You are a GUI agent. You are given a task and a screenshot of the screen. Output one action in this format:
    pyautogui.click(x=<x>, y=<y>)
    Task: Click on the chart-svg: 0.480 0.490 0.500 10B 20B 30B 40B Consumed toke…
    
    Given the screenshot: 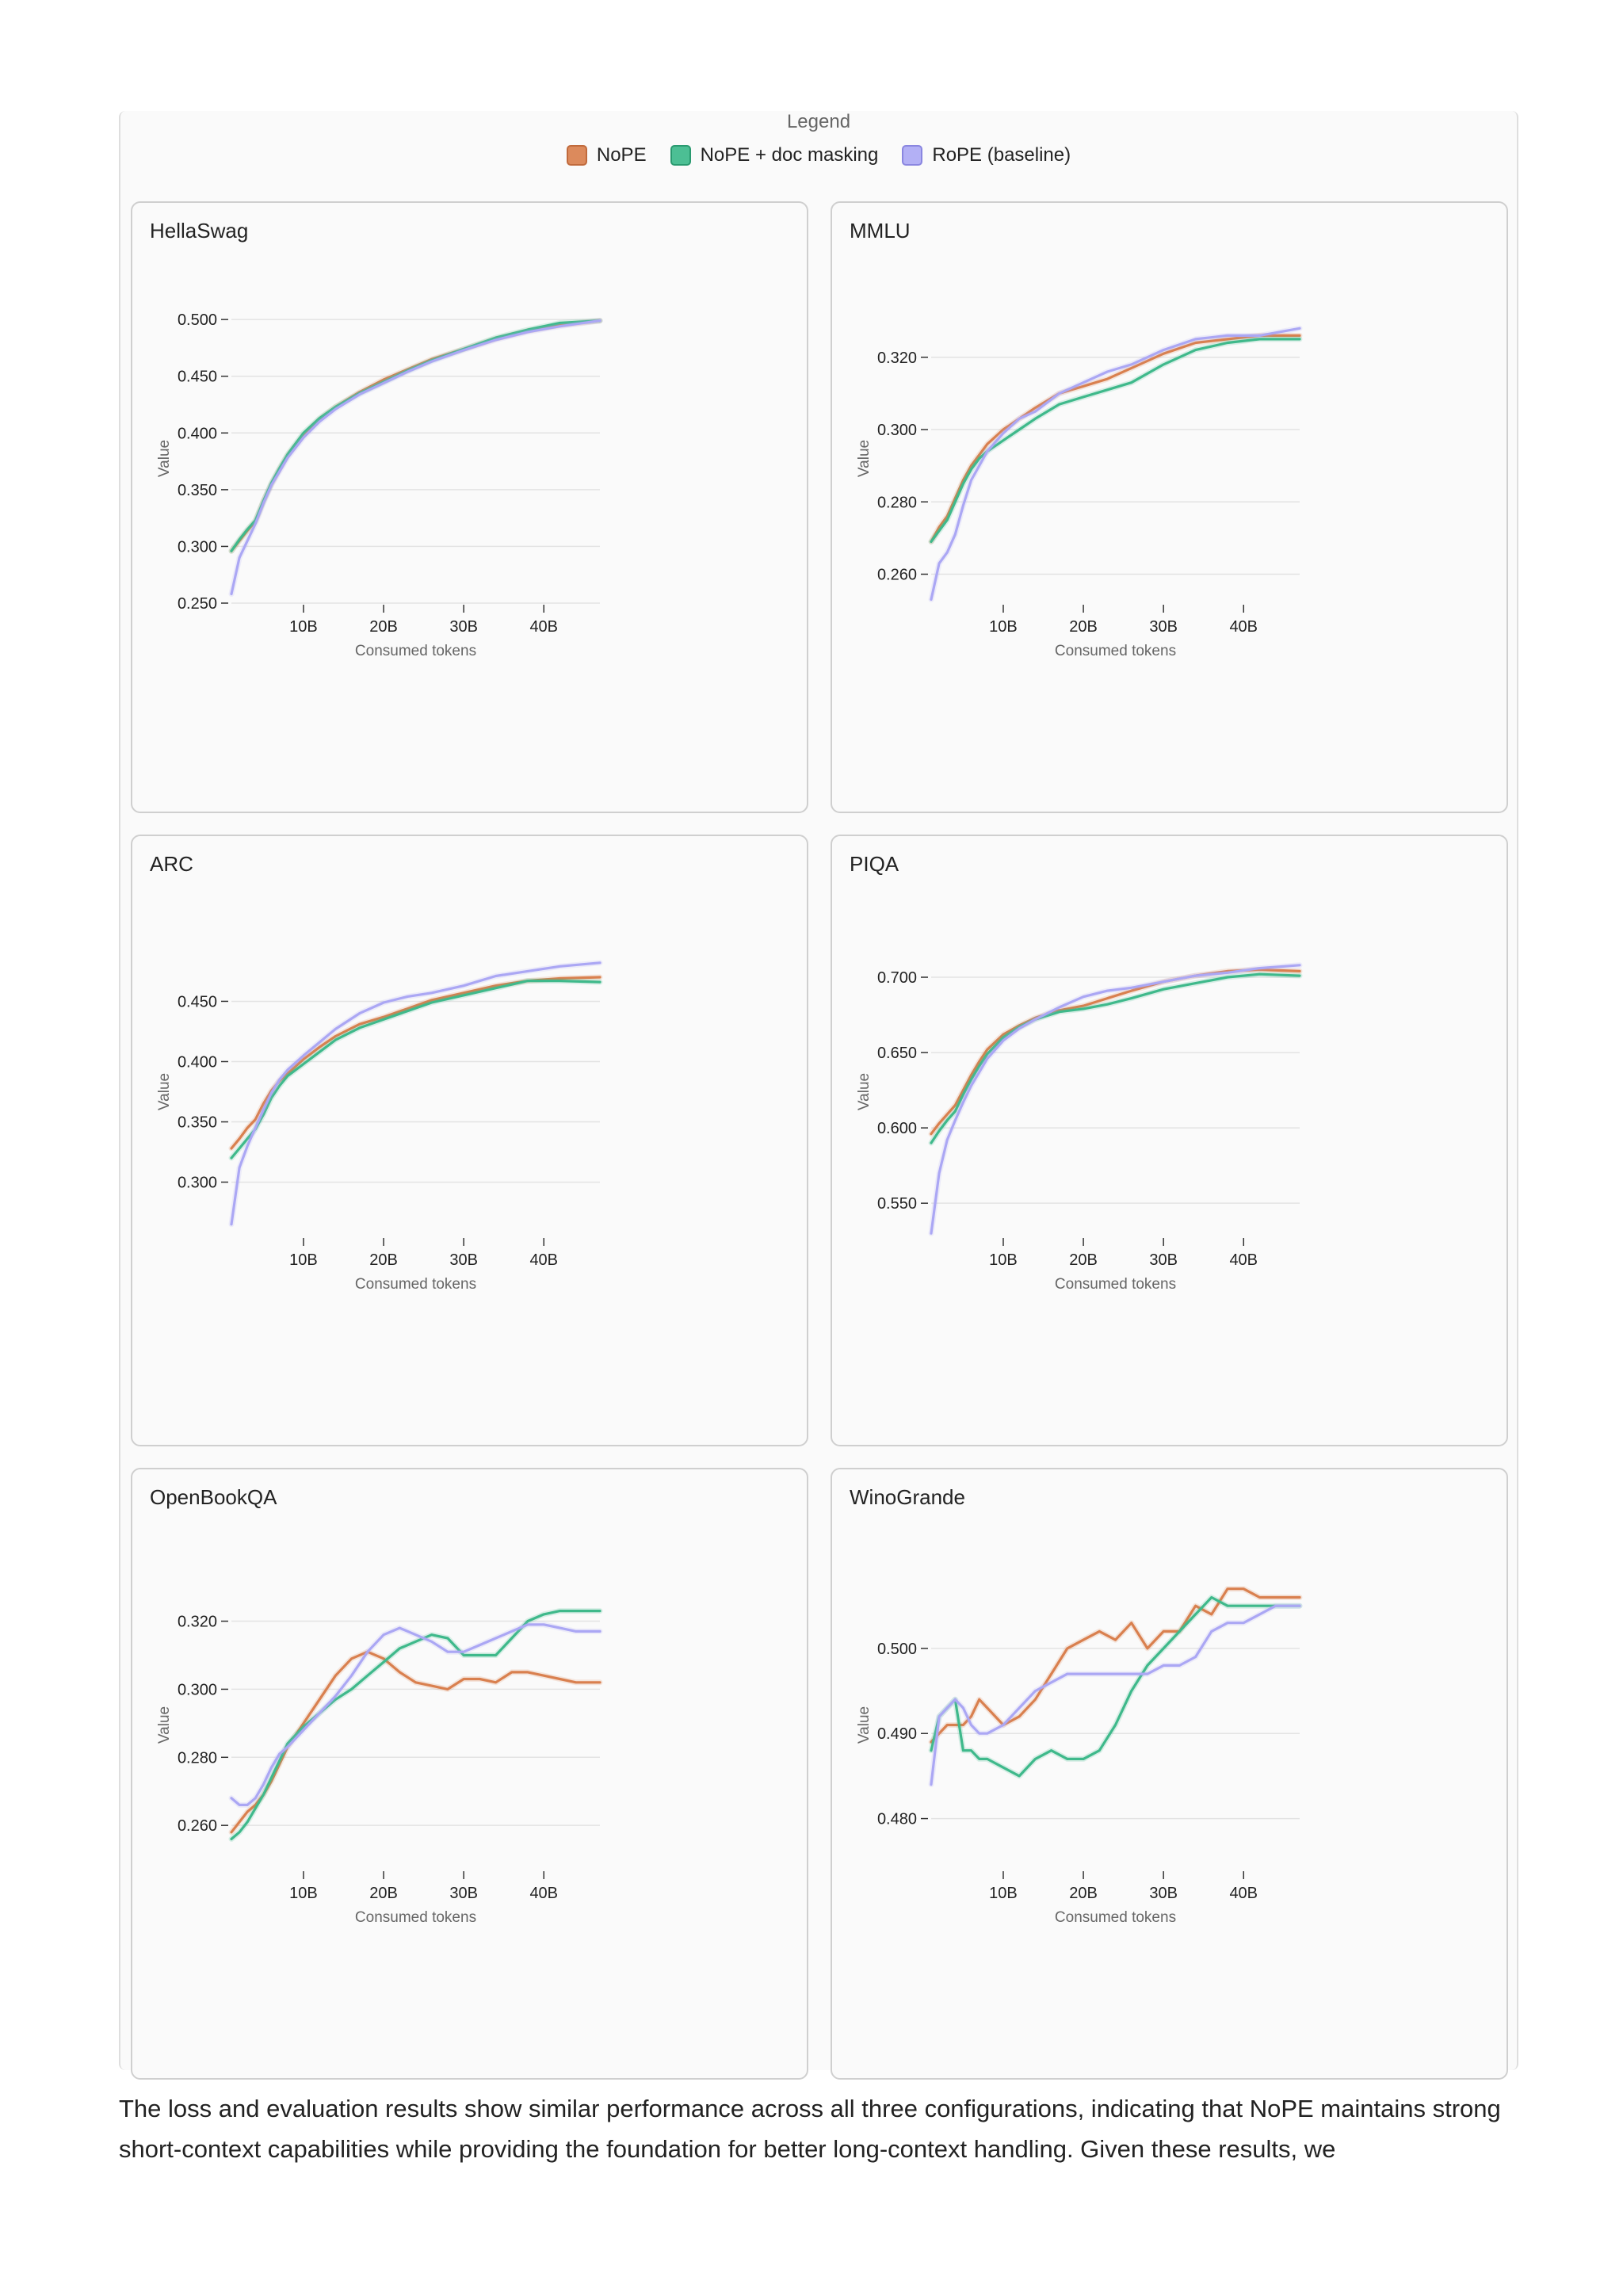 What is the action you would take?
    pyautogui.click(x=1079, y=1756)
    